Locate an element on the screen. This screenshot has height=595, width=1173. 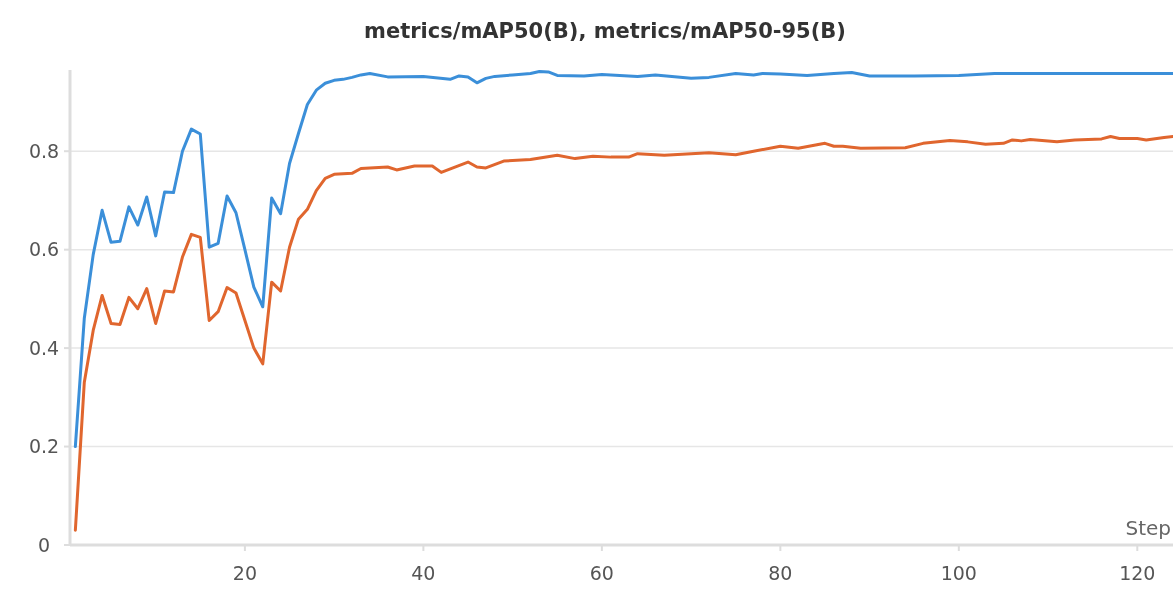
x-tick-label: 100 is located at coordinates (958, 573).